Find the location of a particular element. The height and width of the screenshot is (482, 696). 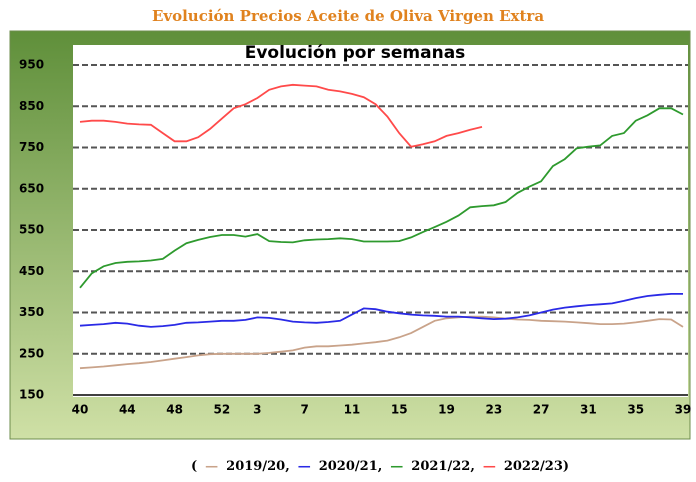

x-tick-label: 7 is located at coordinates (304, 410).